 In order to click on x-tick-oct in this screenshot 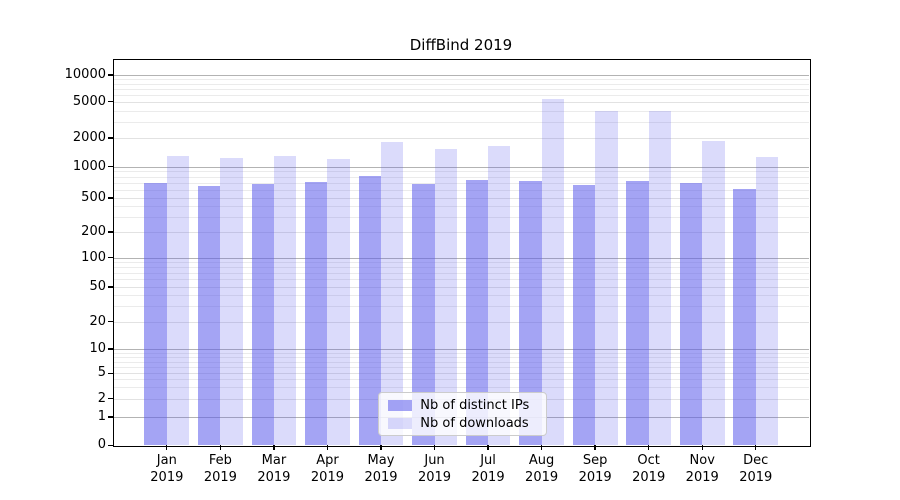, I will do `click(649, 447)`.